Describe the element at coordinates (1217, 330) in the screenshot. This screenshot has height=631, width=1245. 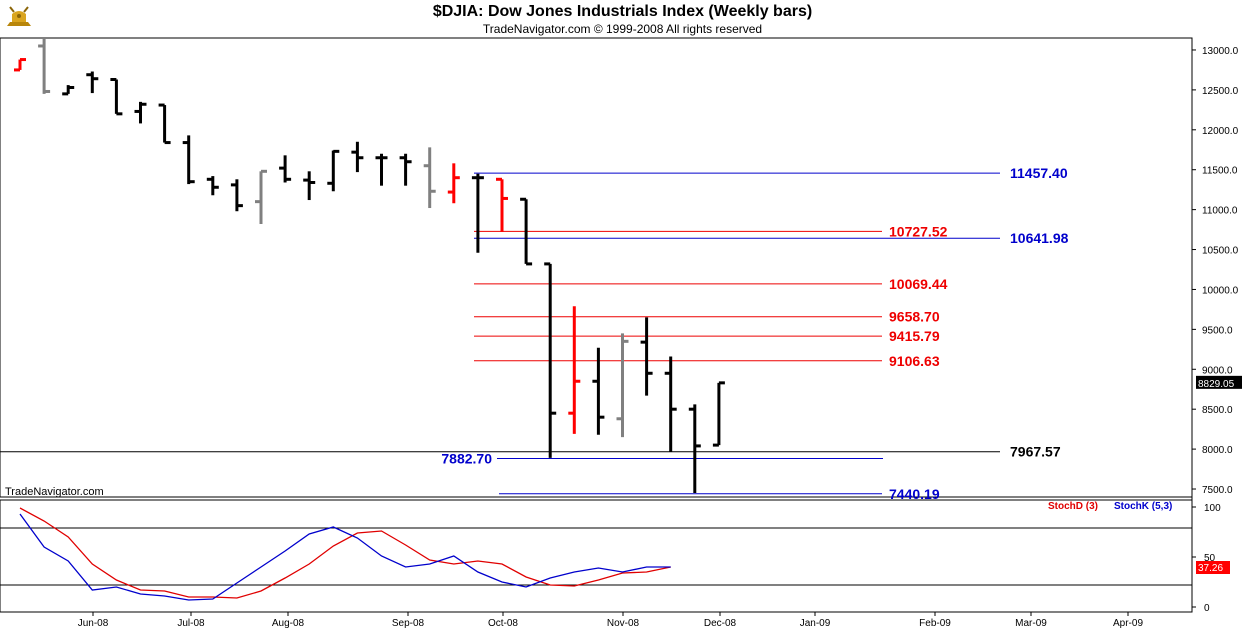
I see `price-tick-label: 9500.0` at that location.